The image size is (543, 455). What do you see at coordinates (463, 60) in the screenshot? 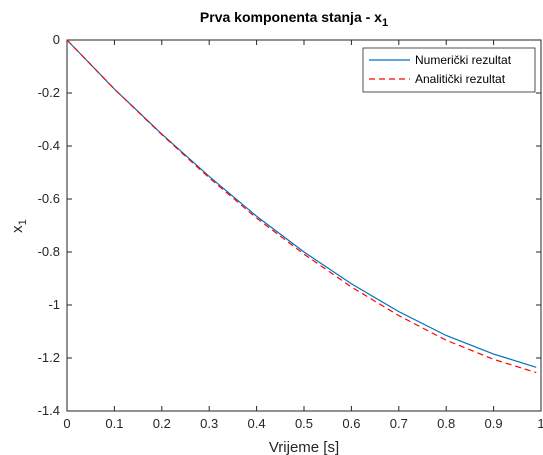
I see `legend-label-numericki: Numerički rezultat` at bounding box center [463, 60].